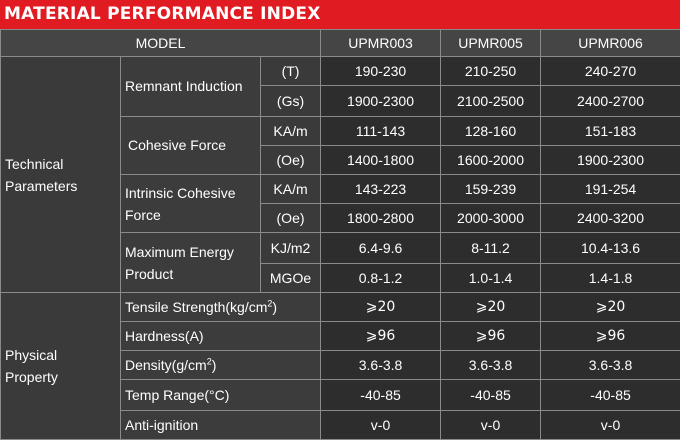  Describe the element at coordinates (491, 160) in the screenshot. I see `value-cell: 1600-2000` at that location.